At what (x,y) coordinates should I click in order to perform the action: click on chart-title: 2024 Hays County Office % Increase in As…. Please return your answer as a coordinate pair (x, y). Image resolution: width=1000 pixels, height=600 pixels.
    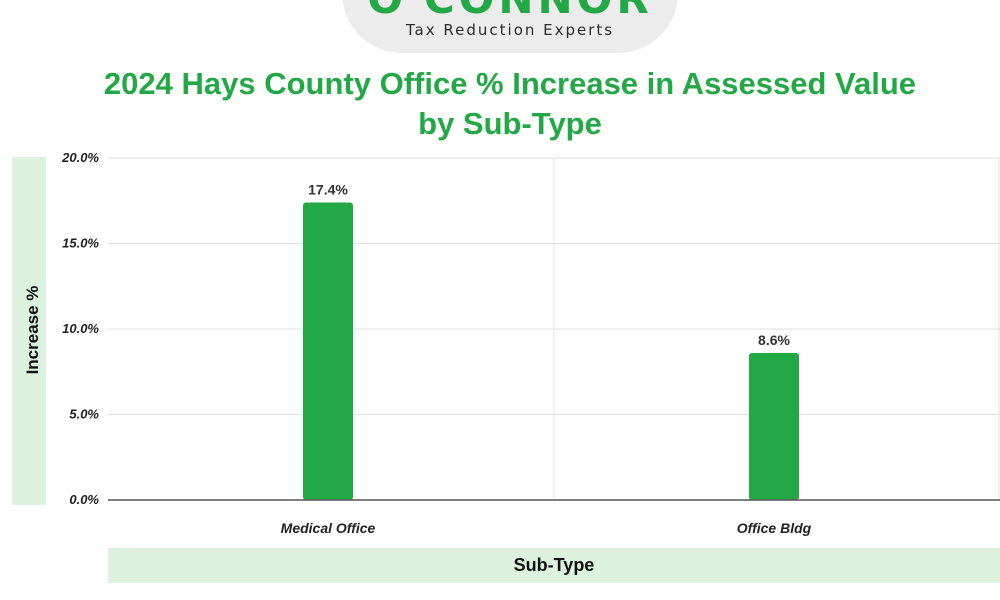
    Looking at the image, I should click on (510, 103).